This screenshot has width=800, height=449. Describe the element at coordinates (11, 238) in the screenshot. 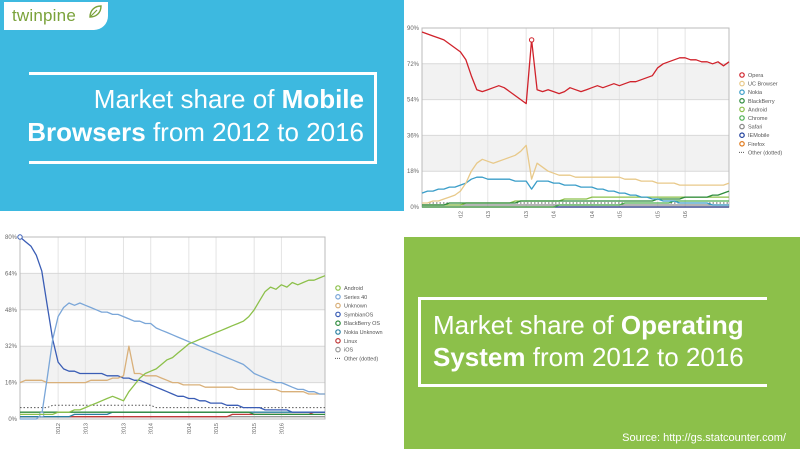

I see `os-ytick-label: 80%` at that location.